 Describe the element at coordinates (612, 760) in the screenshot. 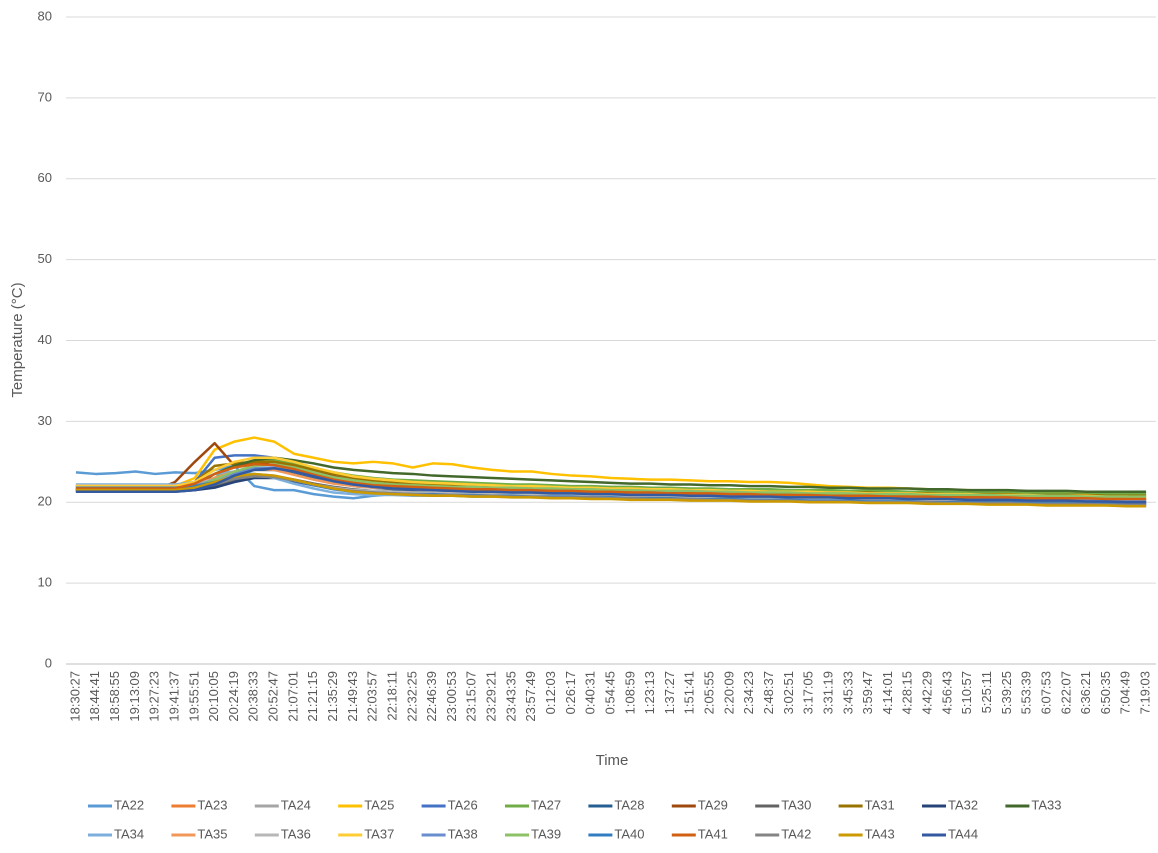

I see `x-axis-title: Time` at that location.